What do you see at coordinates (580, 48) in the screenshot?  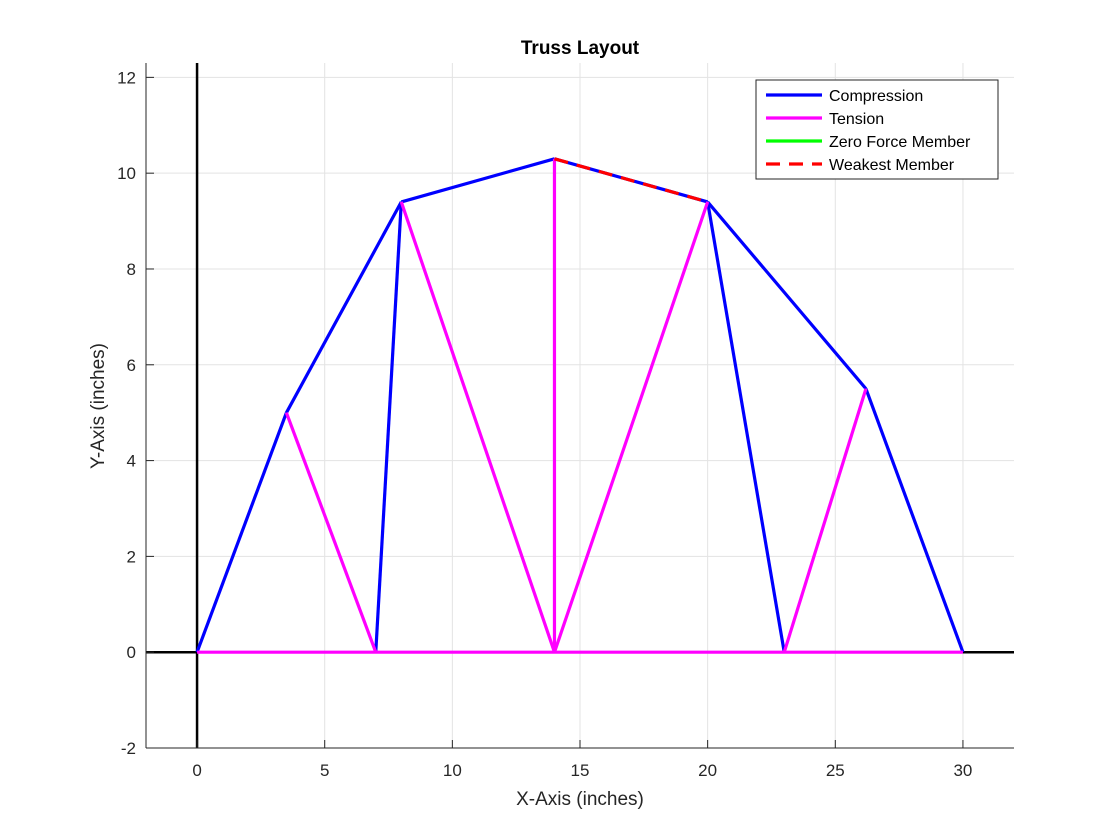 I see `chart-title: Truss Layout` at bounding box center [580, 48].